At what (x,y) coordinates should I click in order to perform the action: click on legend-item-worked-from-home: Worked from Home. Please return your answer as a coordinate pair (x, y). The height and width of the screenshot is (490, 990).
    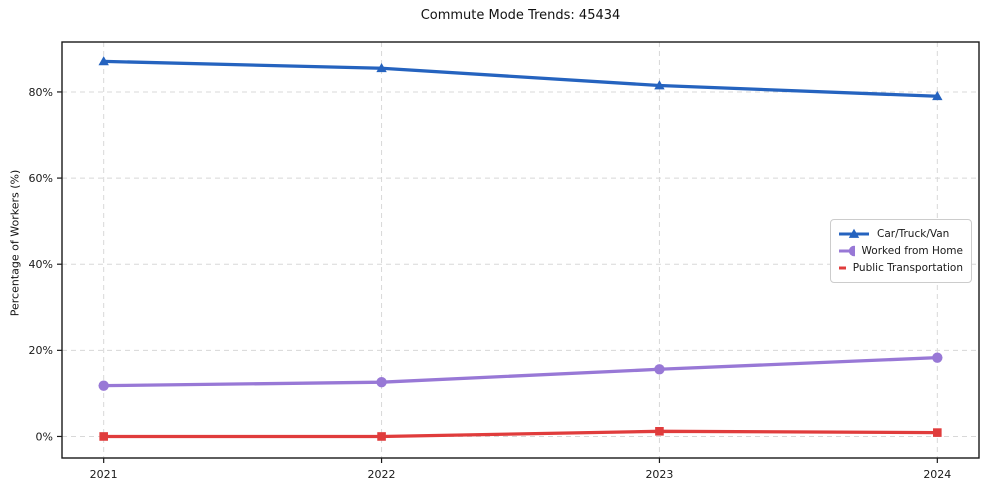
    Looking at the image, I should click on (900, 251).